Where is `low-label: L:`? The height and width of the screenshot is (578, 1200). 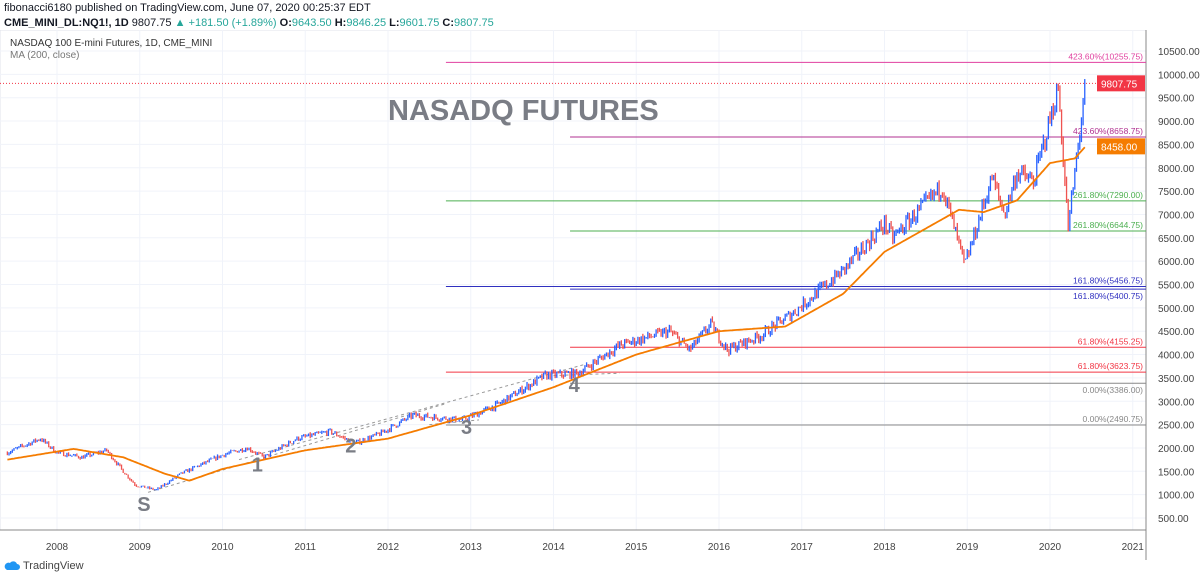 low-label: L: is located at coordinates (394, 23).